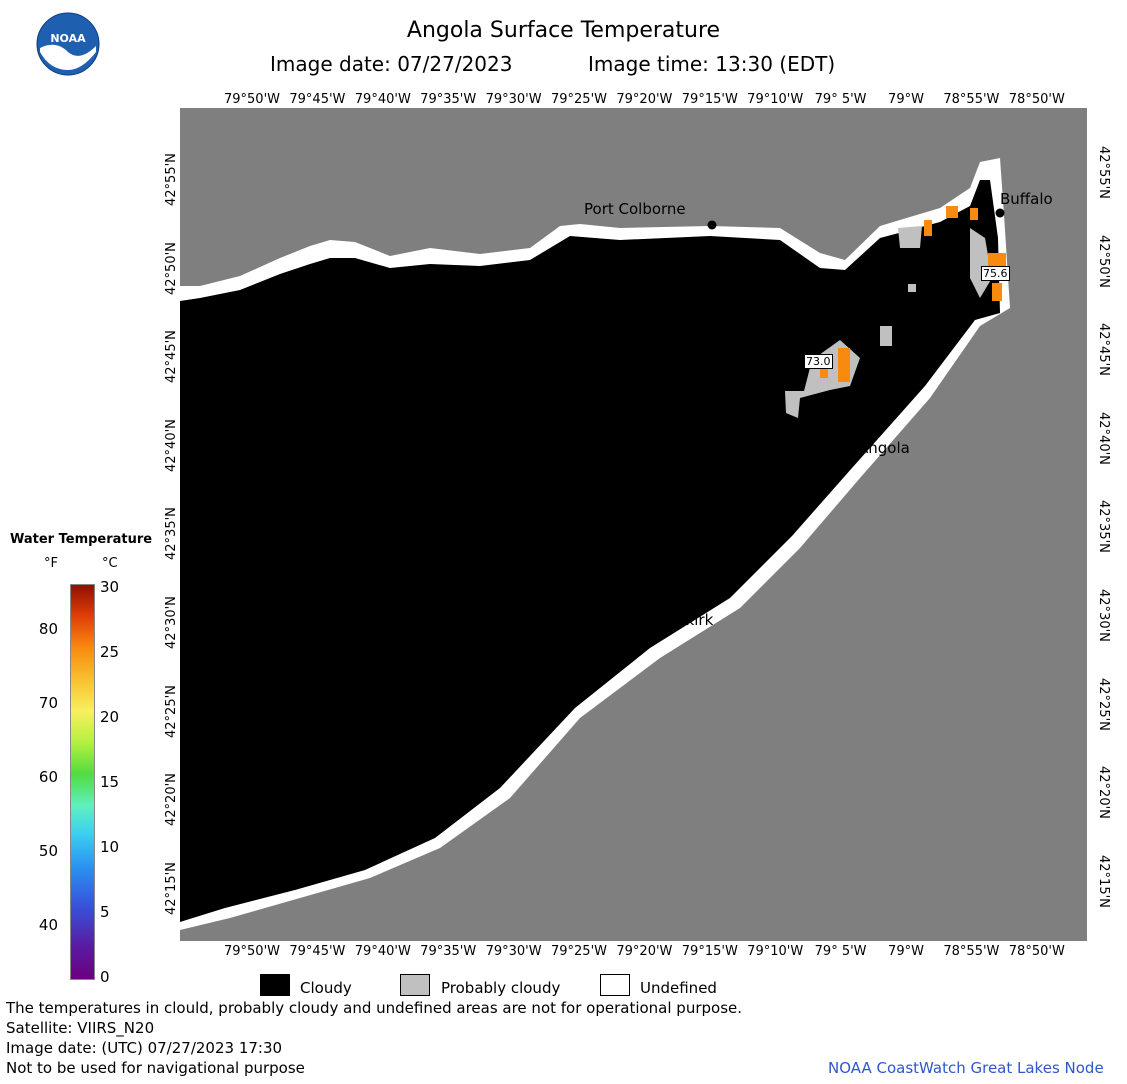 This screenshot has height=1084, width=1127. What do you see at coordinates (110, 563) in the screenshot?
I see `unit-celsius: °C` at bounding box center [110, 563].